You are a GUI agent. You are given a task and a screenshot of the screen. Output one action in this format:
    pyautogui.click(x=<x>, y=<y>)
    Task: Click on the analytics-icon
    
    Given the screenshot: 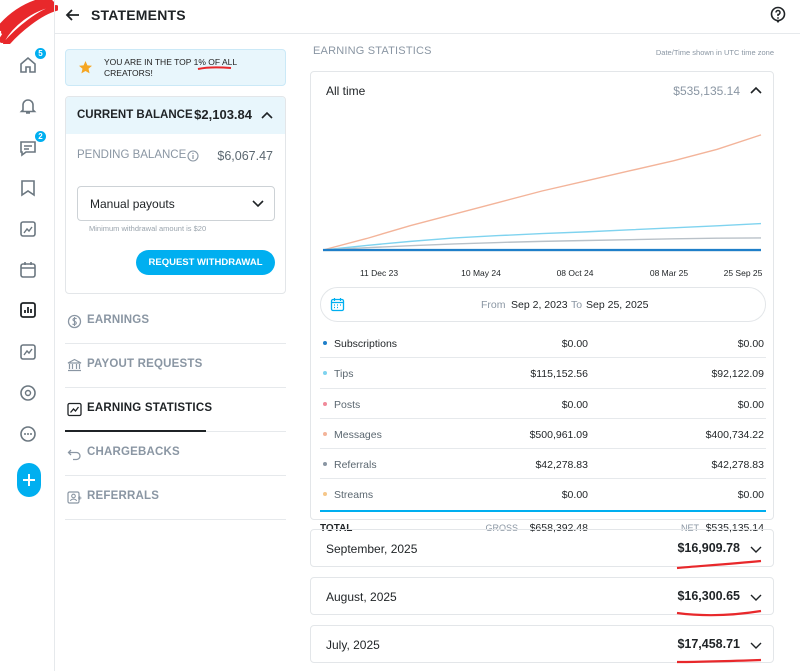 What is the action you would take?
    pyautogui.click(x=28, y=352)
    